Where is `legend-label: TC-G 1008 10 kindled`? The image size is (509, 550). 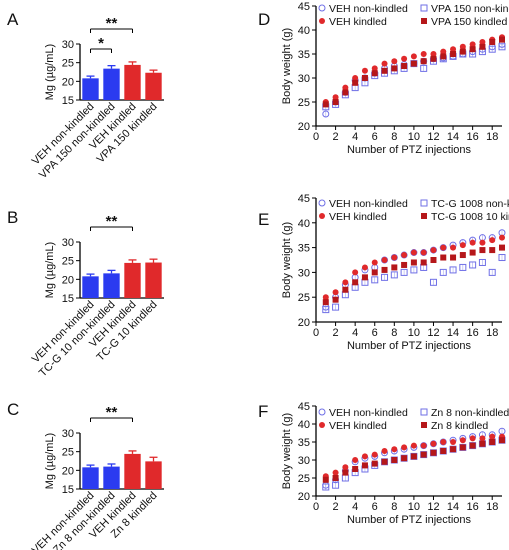
legend-label: TC-G 1008 10 kindled is located at coordinates (470, 217).